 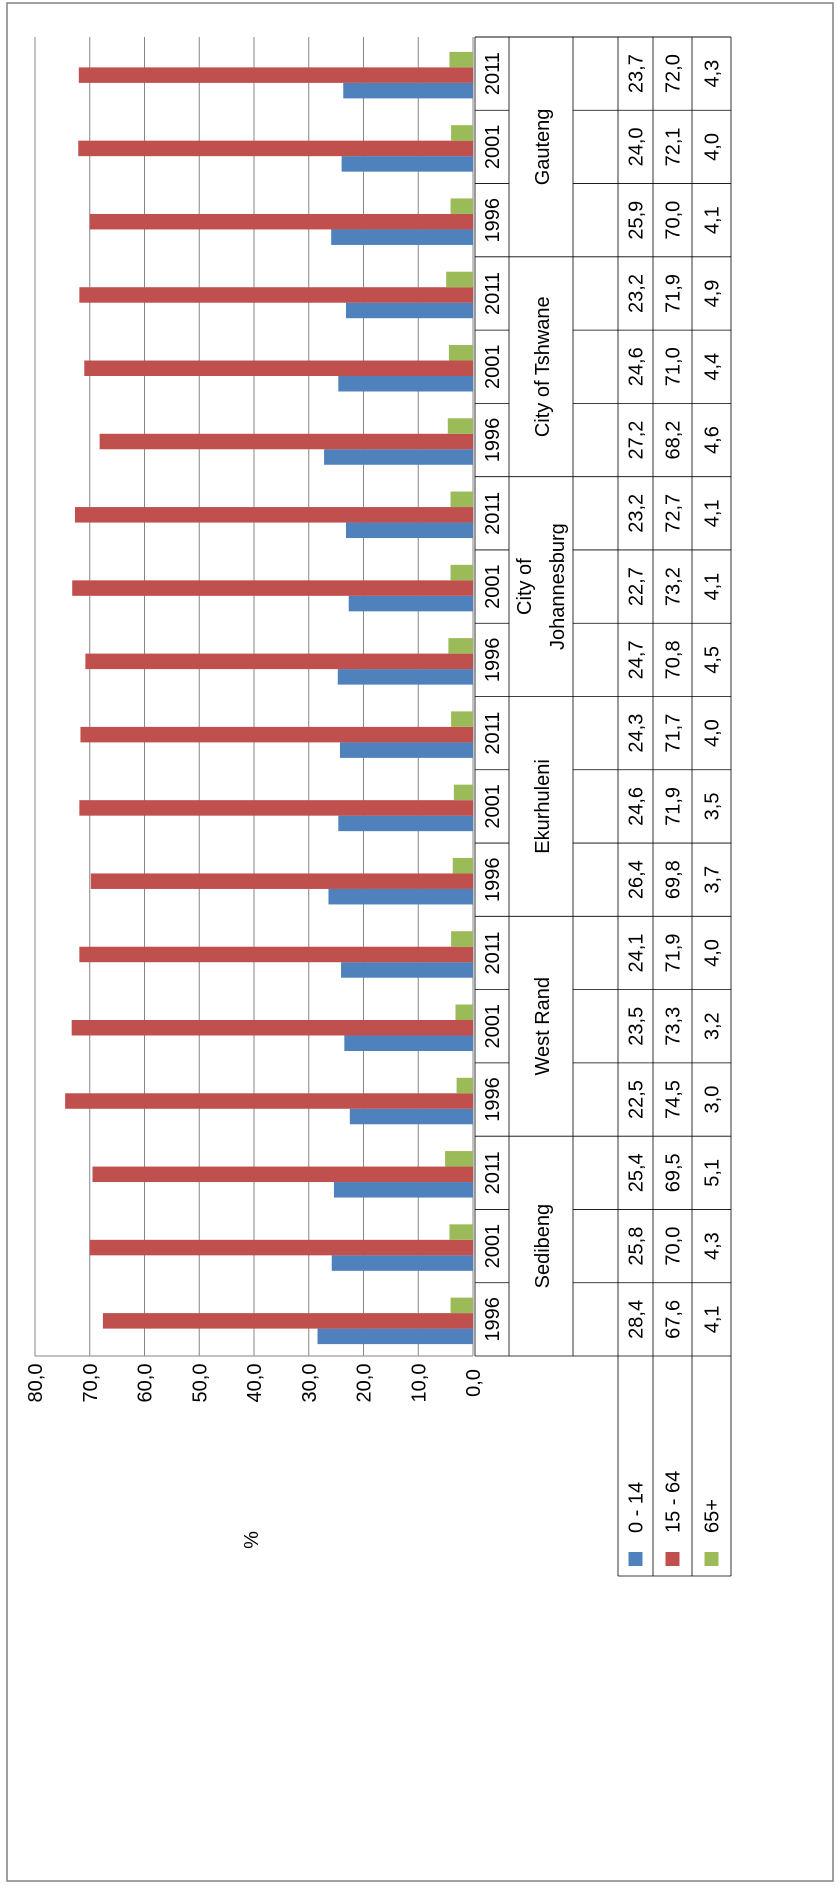 I want to click on group-label: Ekurhuleni, so click(x=543, y=806).